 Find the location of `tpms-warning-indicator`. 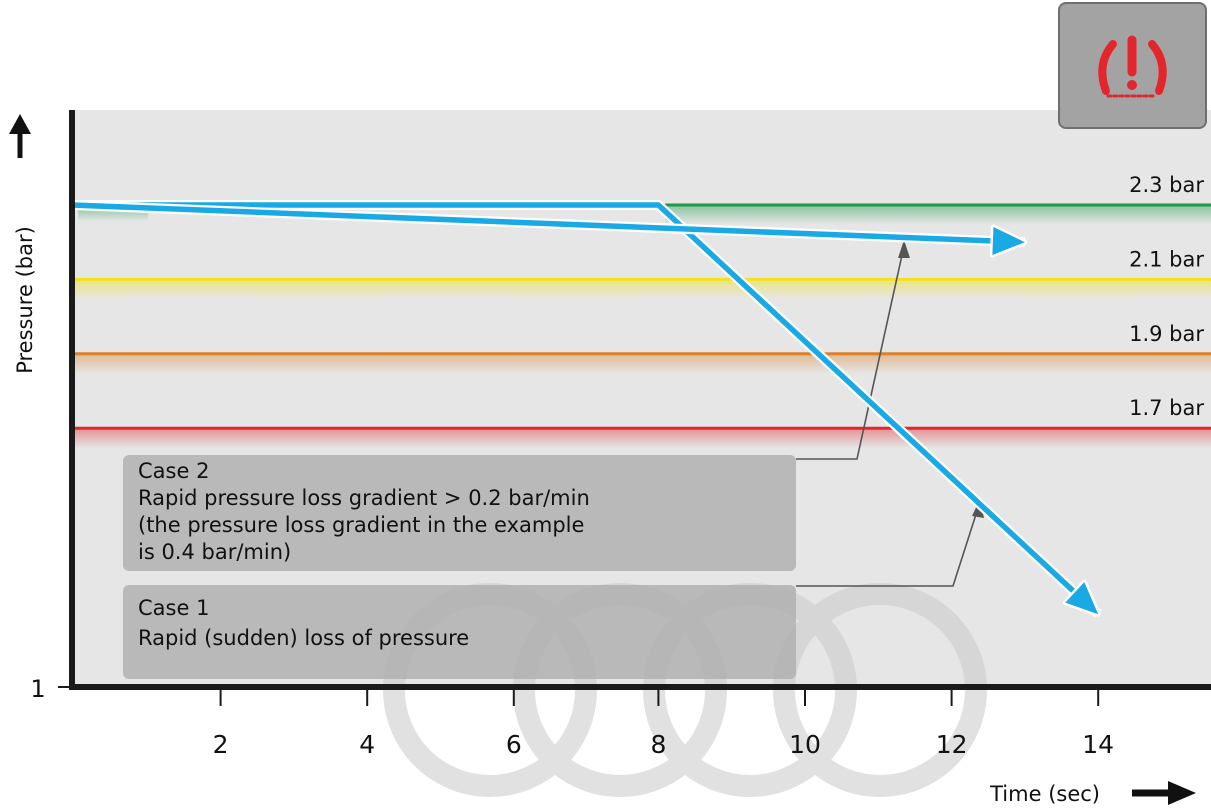

tpms-warning-indicator is located at coordinates (1132, 65).